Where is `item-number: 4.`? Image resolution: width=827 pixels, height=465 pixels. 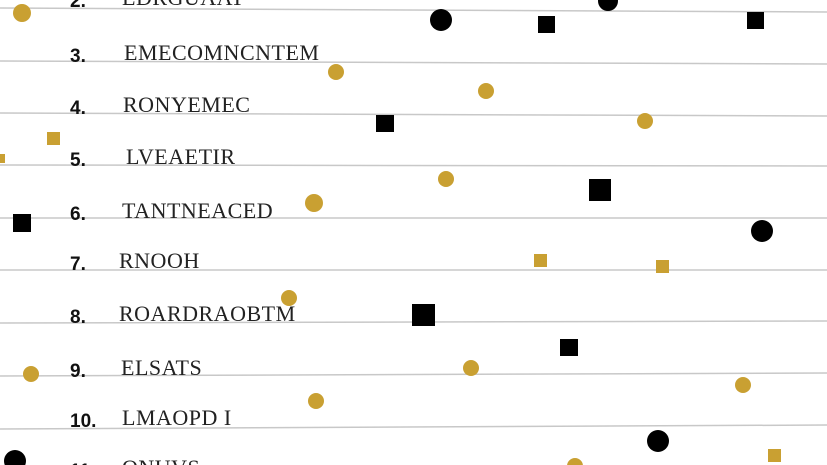 item-number: 4. is located at coordinates (78, 108).